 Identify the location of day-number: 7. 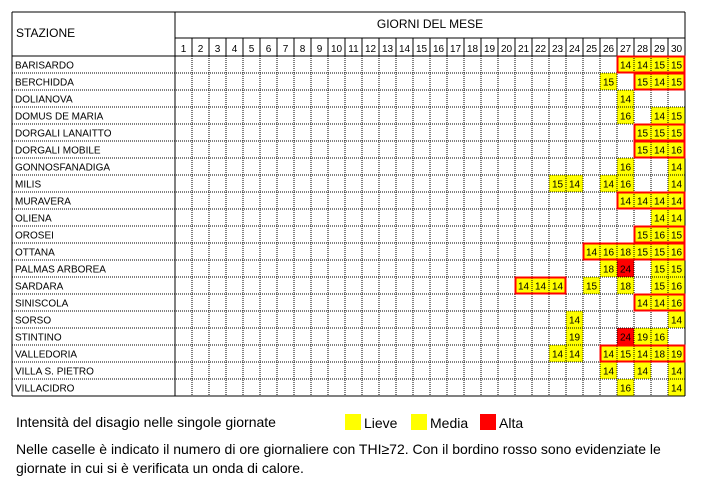
(286, 49).